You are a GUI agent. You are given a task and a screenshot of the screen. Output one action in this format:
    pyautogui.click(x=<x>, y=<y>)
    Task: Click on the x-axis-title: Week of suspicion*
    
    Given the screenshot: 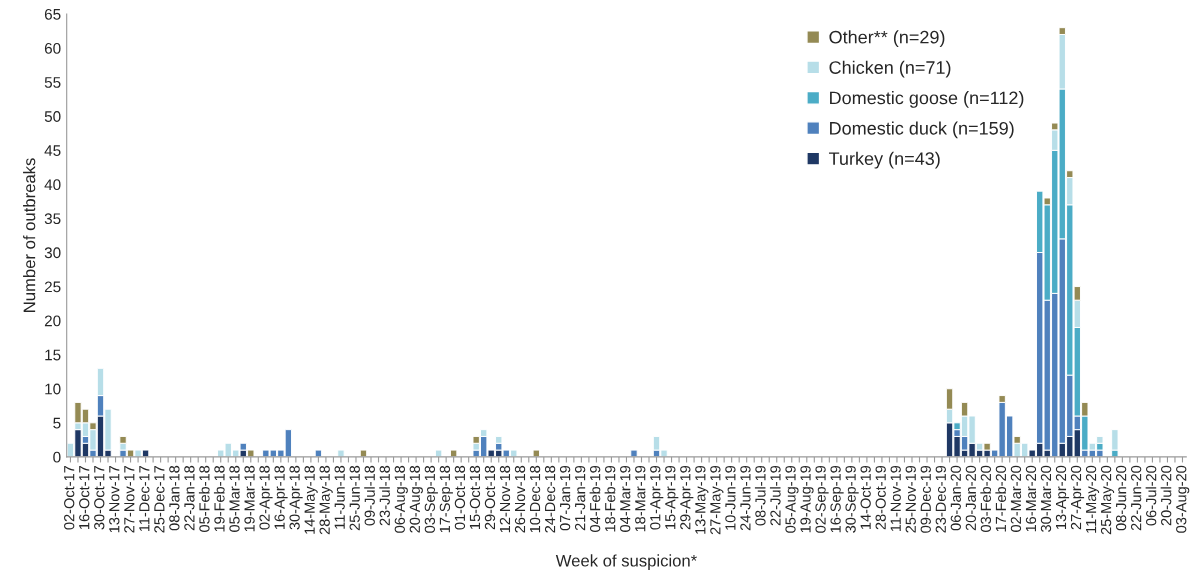 What is the action you would take?
    pyautogui.click(x=626, y=562)
    